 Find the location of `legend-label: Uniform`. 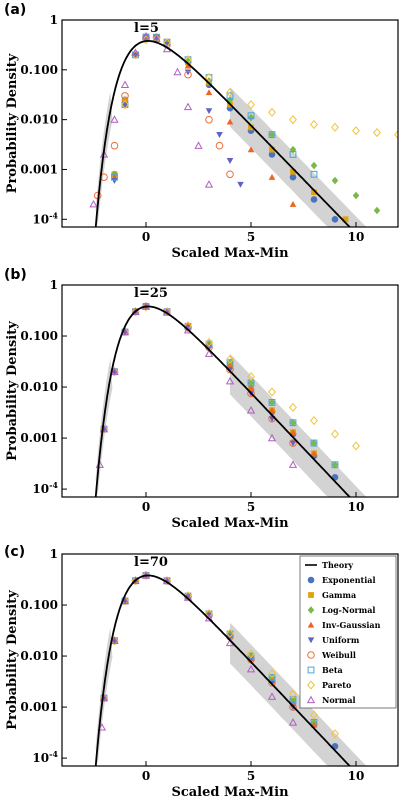

legend-label: Uniform is located at coordinates (341, 640).